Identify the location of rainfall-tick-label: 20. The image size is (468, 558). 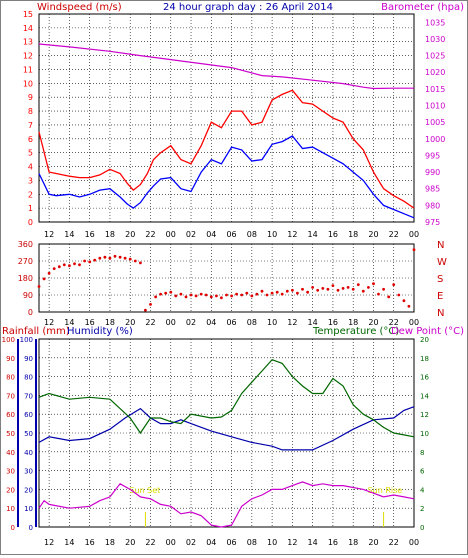
(10, 490).